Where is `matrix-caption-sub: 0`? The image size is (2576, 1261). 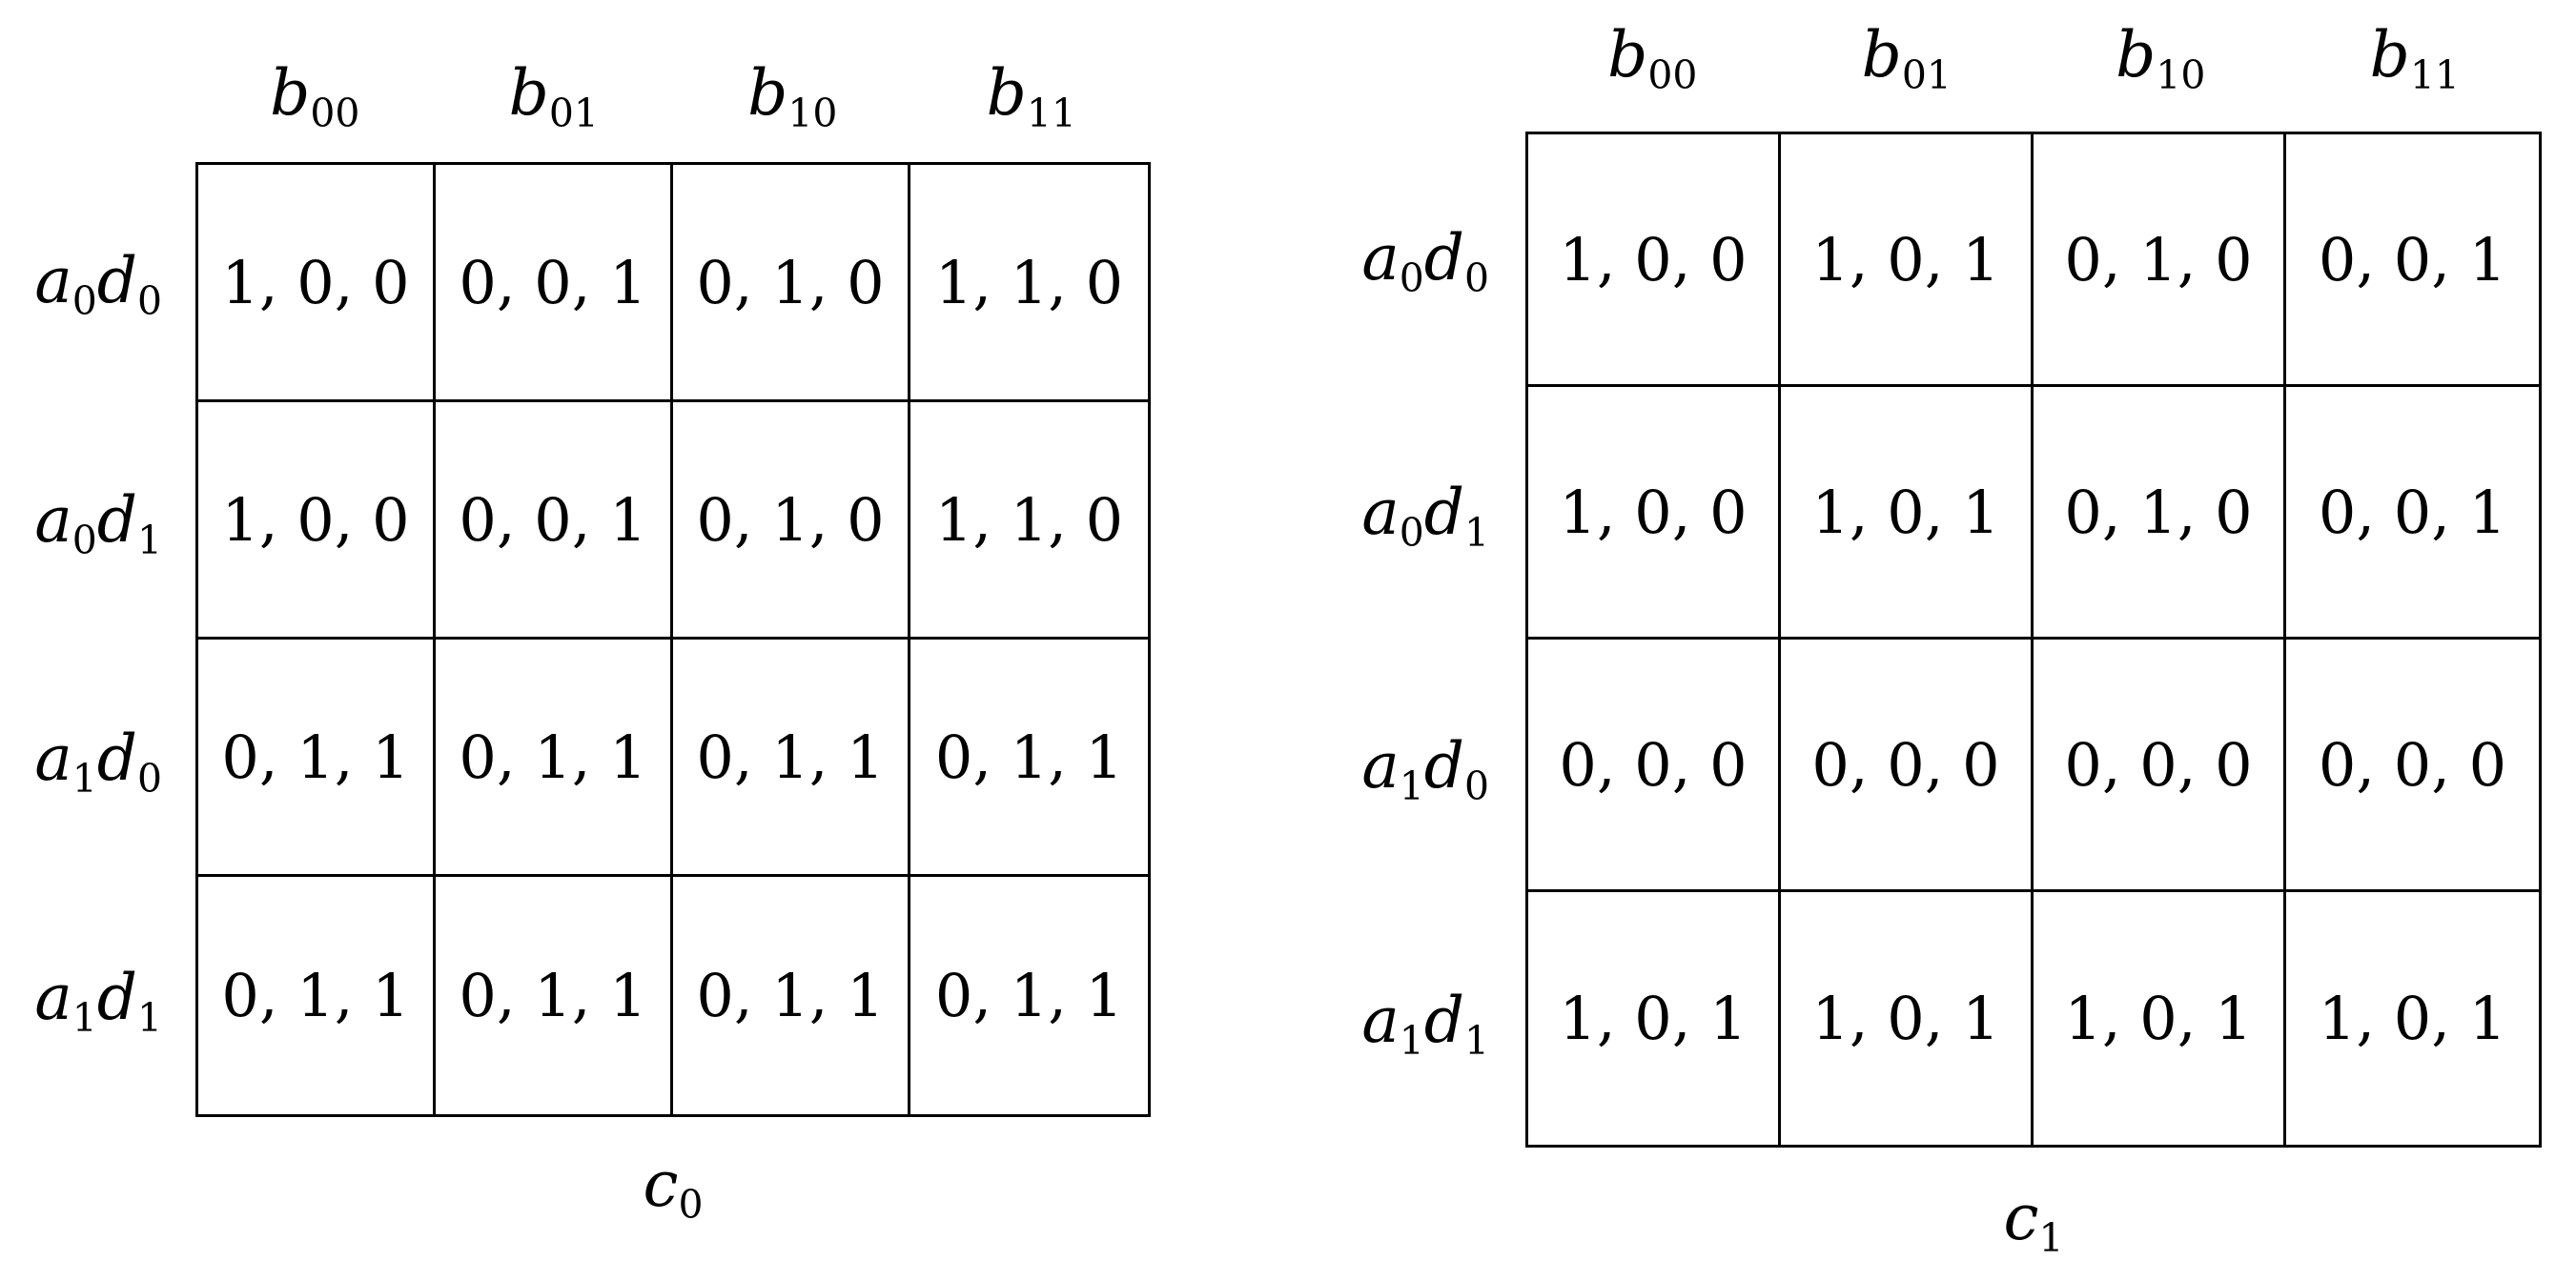 matrix-caption-sub: 0 is located at coordinates (691, 1206).